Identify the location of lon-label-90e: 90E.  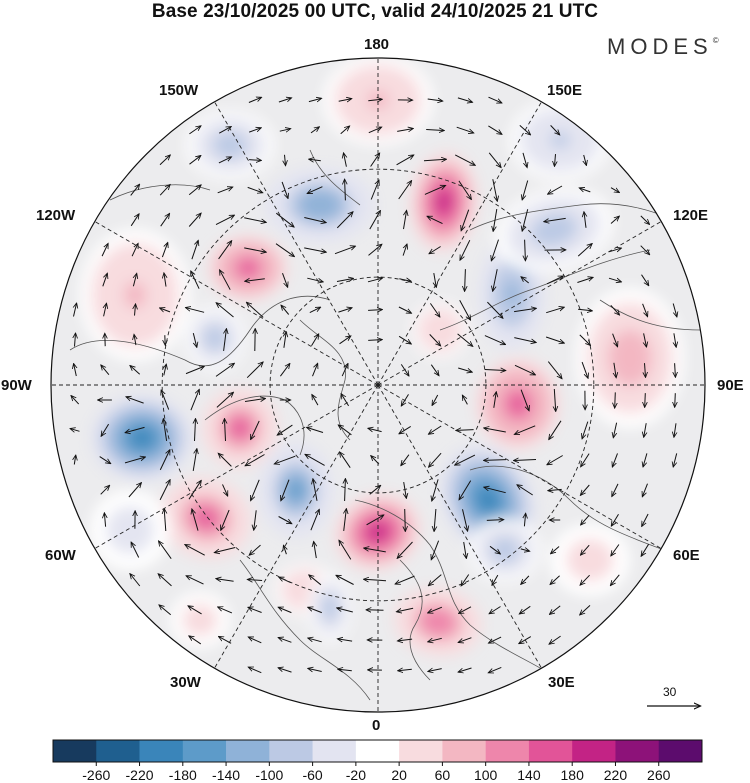
(730, 385).